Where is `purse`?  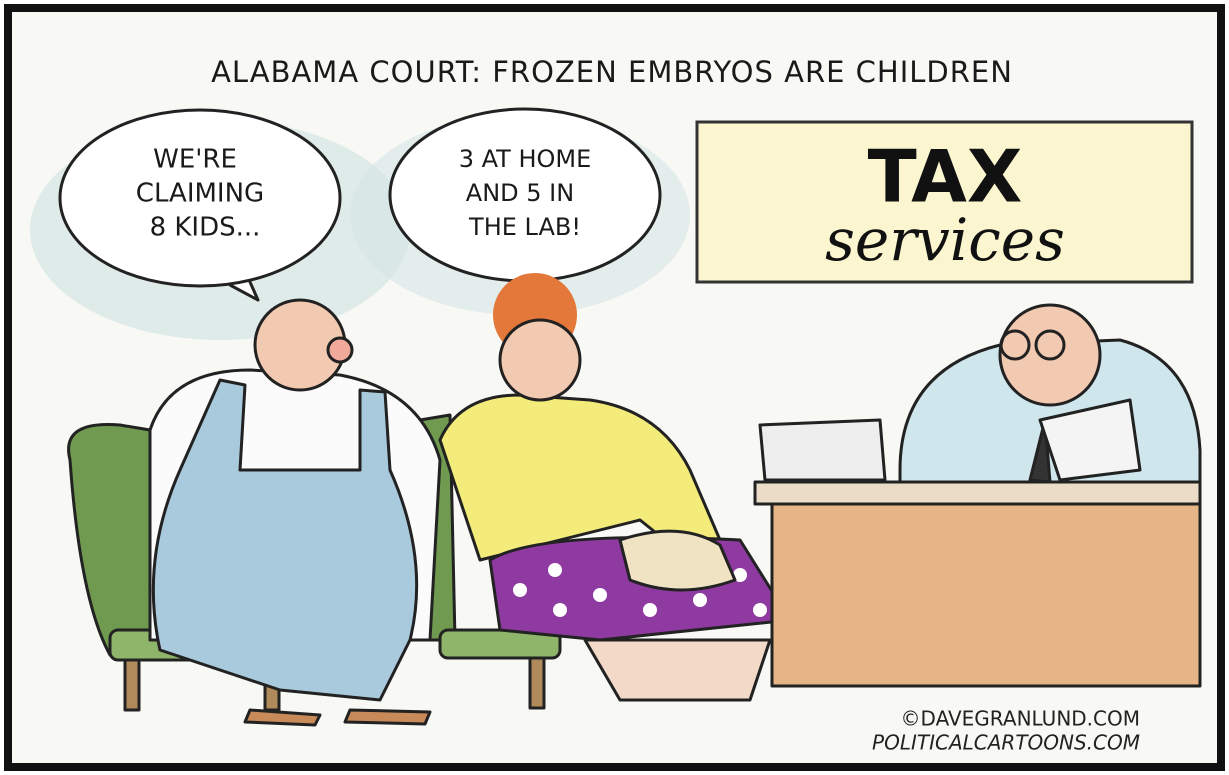 purse is located at coordinates (677, 560).